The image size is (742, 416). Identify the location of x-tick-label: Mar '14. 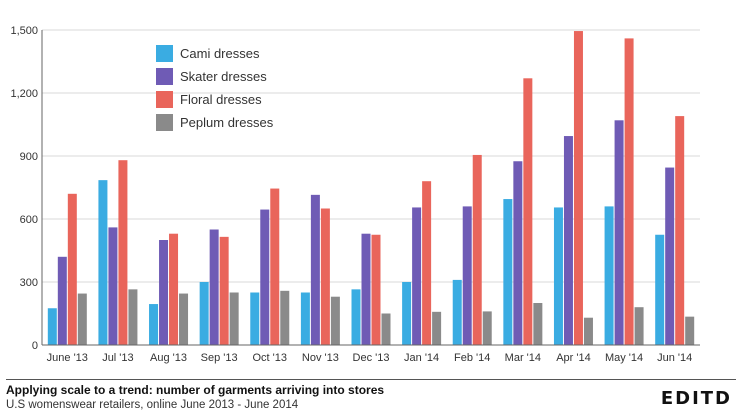
(523, 358).